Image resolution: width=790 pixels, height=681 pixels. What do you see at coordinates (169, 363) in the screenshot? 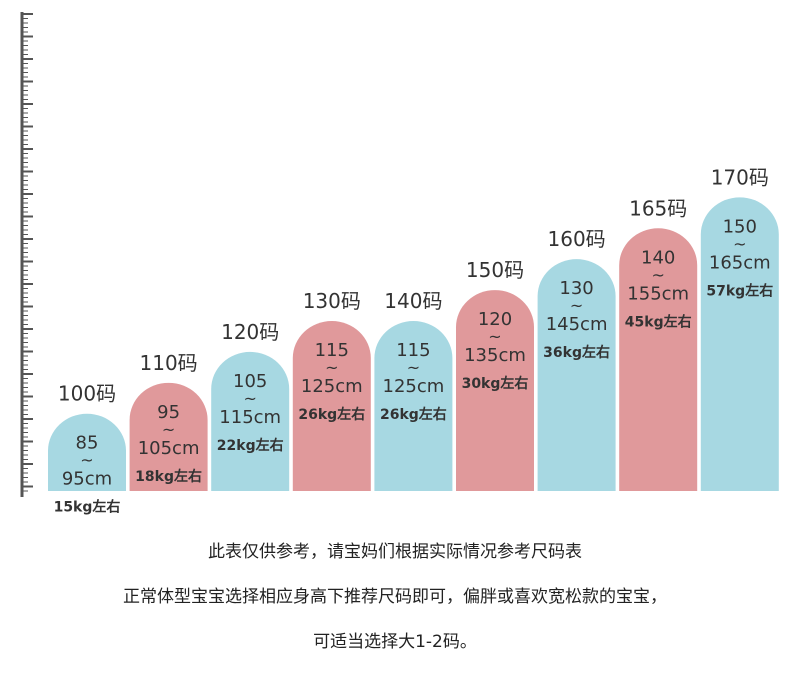
I see `bar-size-label: 110码` at bounding box center [169, 363].